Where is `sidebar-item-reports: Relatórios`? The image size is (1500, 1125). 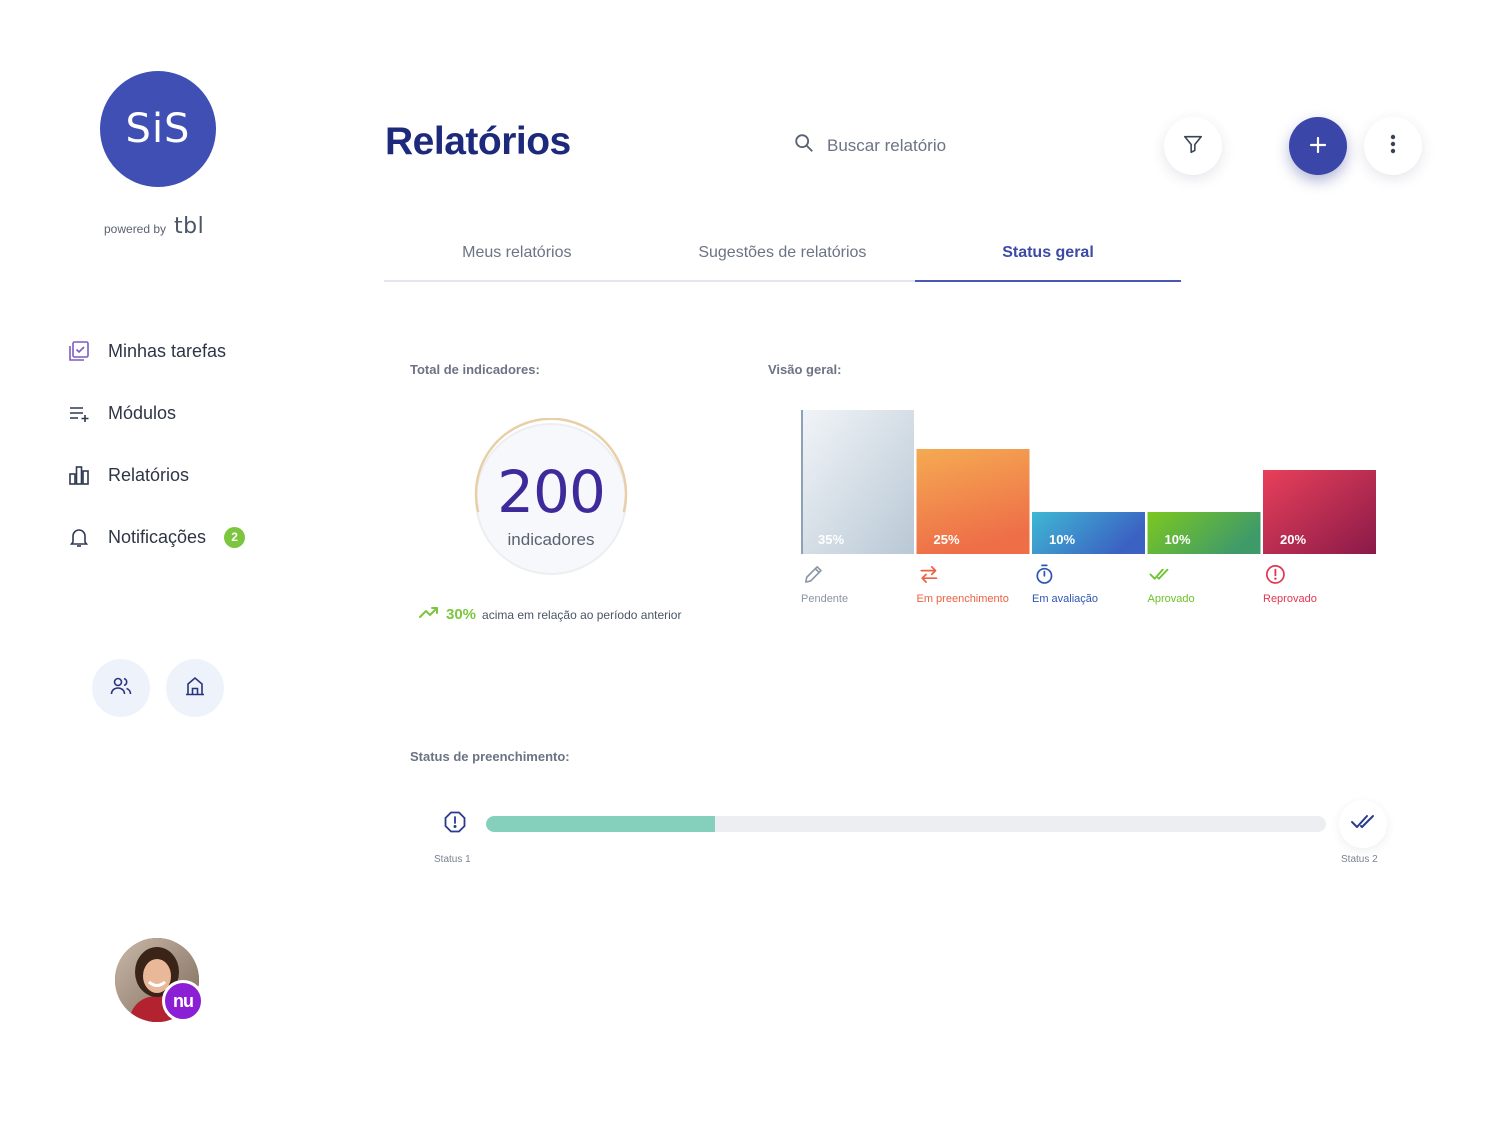 sidebar-item-reports: Relatórios is located at coordinates (155, 475).